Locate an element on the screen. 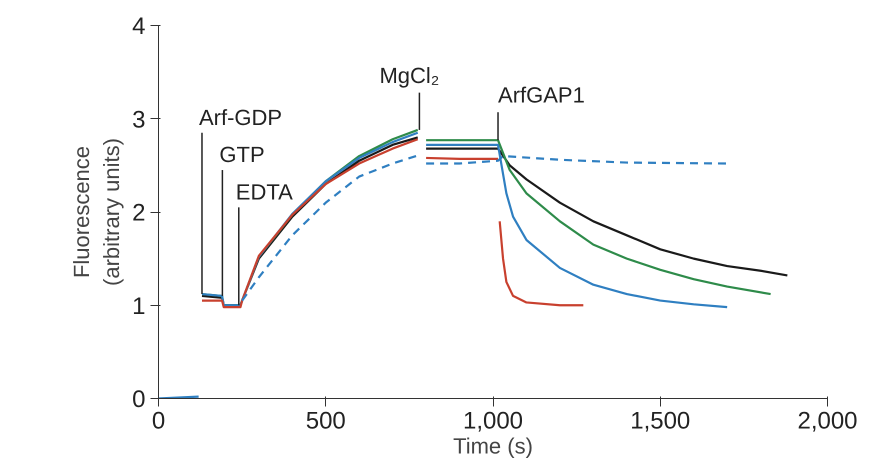 Image resolution: width=873 pixels, height=461 pixels. y-axis-title: Fluorescence (arbitrary units) is located at coordinates (96, 212).